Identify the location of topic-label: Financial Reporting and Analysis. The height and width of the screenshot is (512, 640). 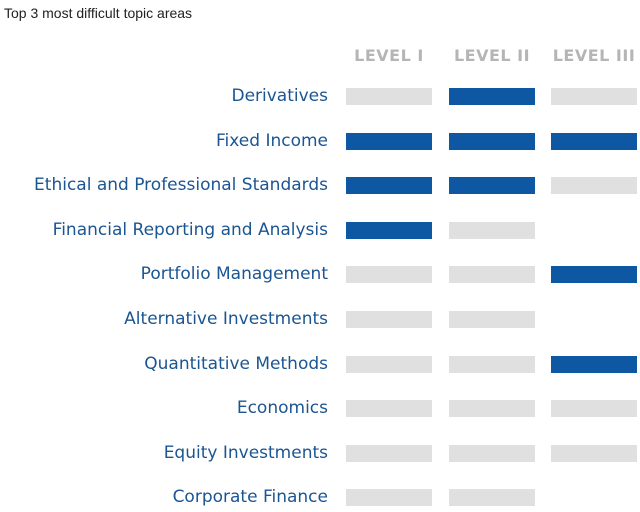
(190, 229).